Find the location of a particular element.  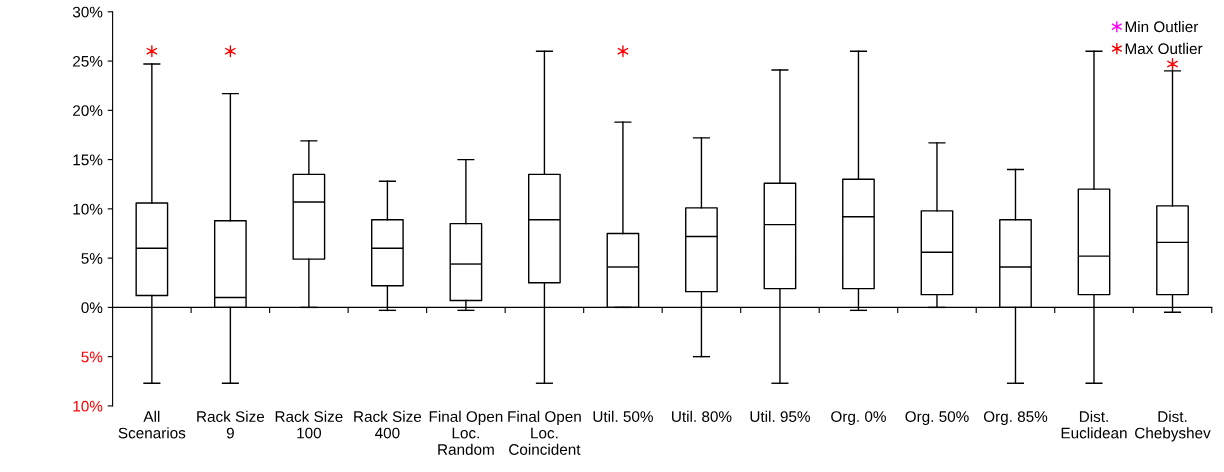

y-tick-label: 0% is located at coordinates (92, 308).